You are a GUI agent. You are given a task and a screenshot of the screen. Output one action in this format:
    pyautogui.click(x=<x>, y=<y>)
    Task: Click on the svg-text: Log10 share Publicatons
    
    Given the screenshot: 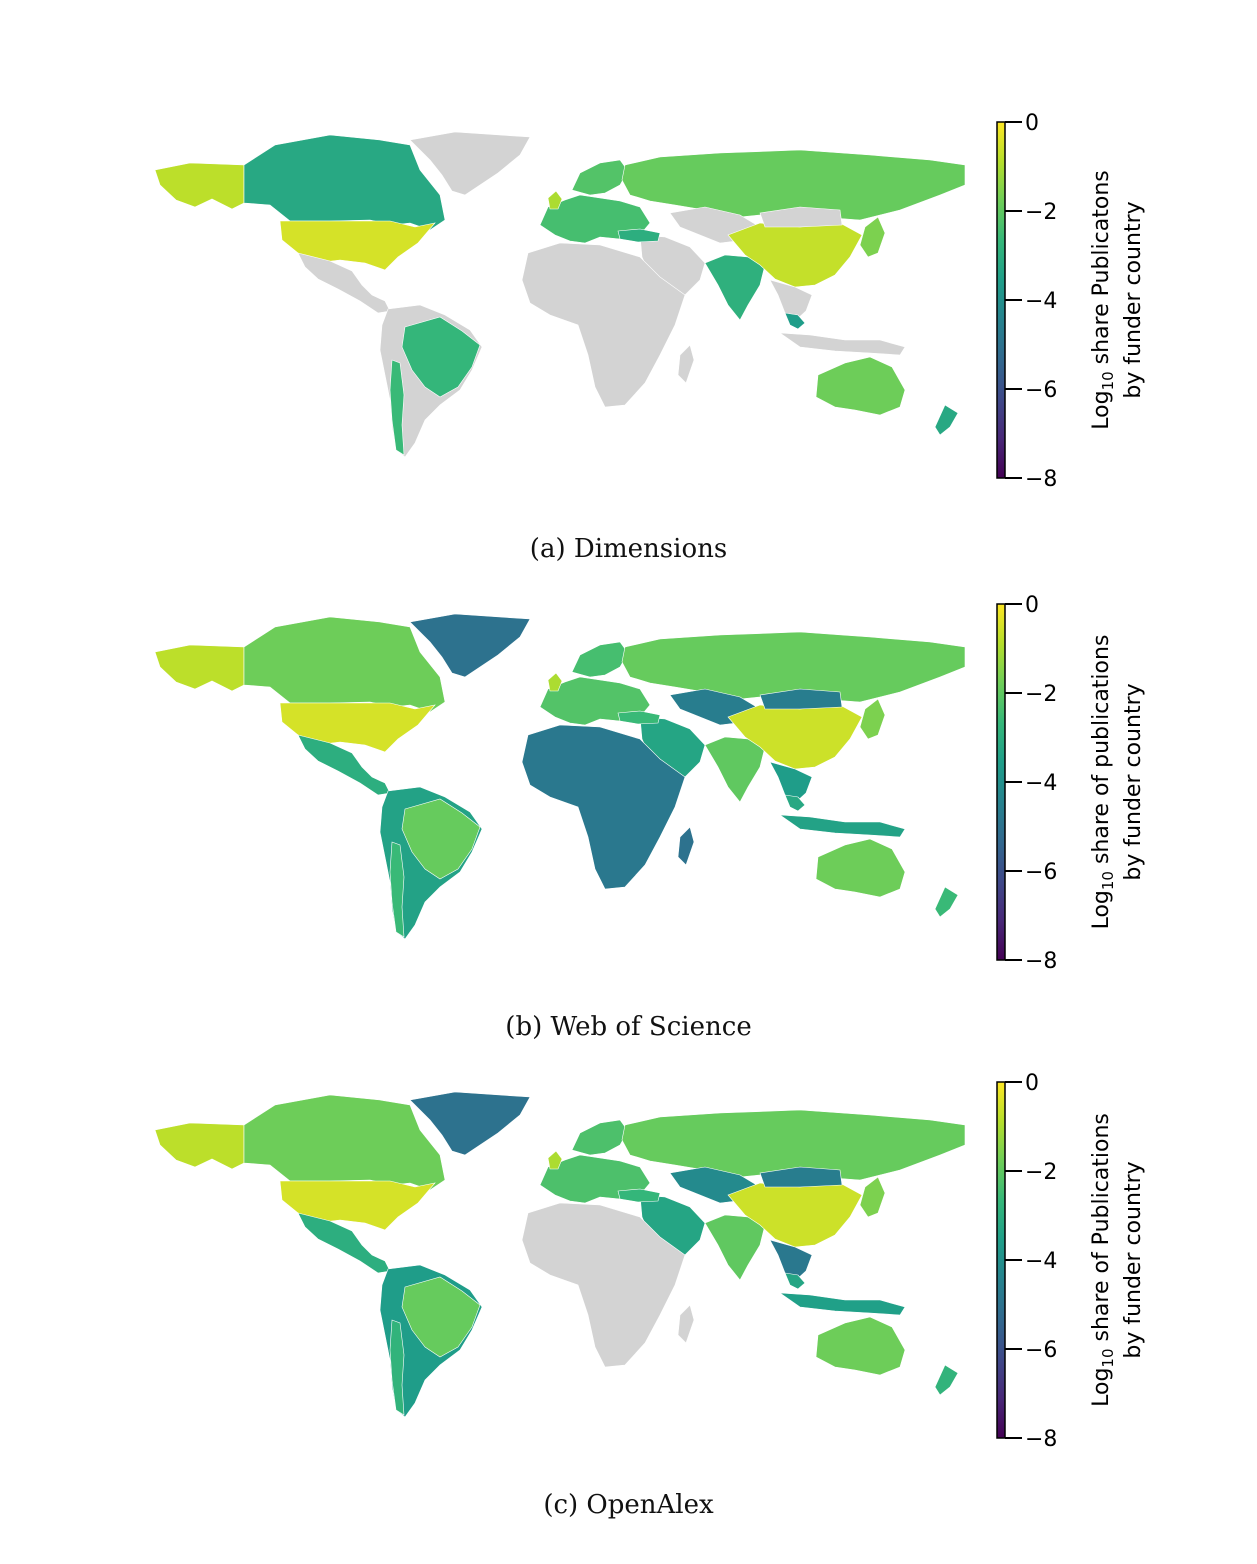 What is the action you would take?
    pyautogui.click(x=1103, y=299)
    